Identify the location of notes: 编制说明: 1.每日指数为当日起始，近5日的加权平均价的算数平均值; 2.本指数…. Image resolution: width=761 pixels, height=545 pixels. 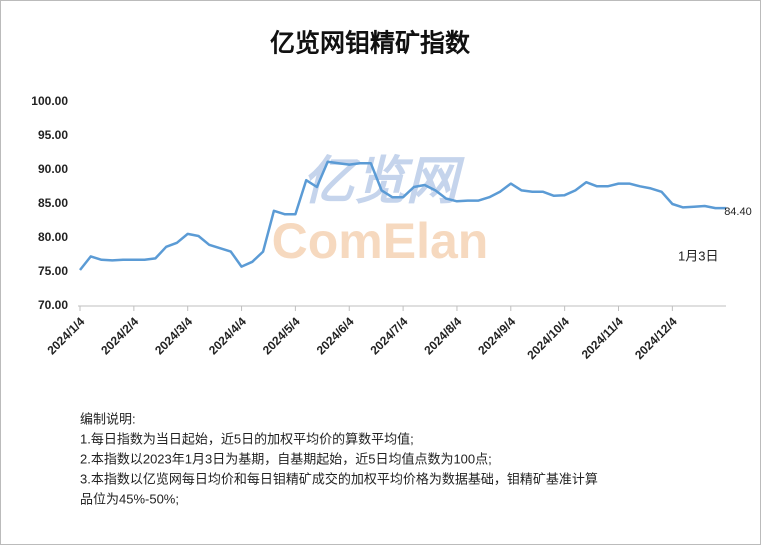
(339, 458).